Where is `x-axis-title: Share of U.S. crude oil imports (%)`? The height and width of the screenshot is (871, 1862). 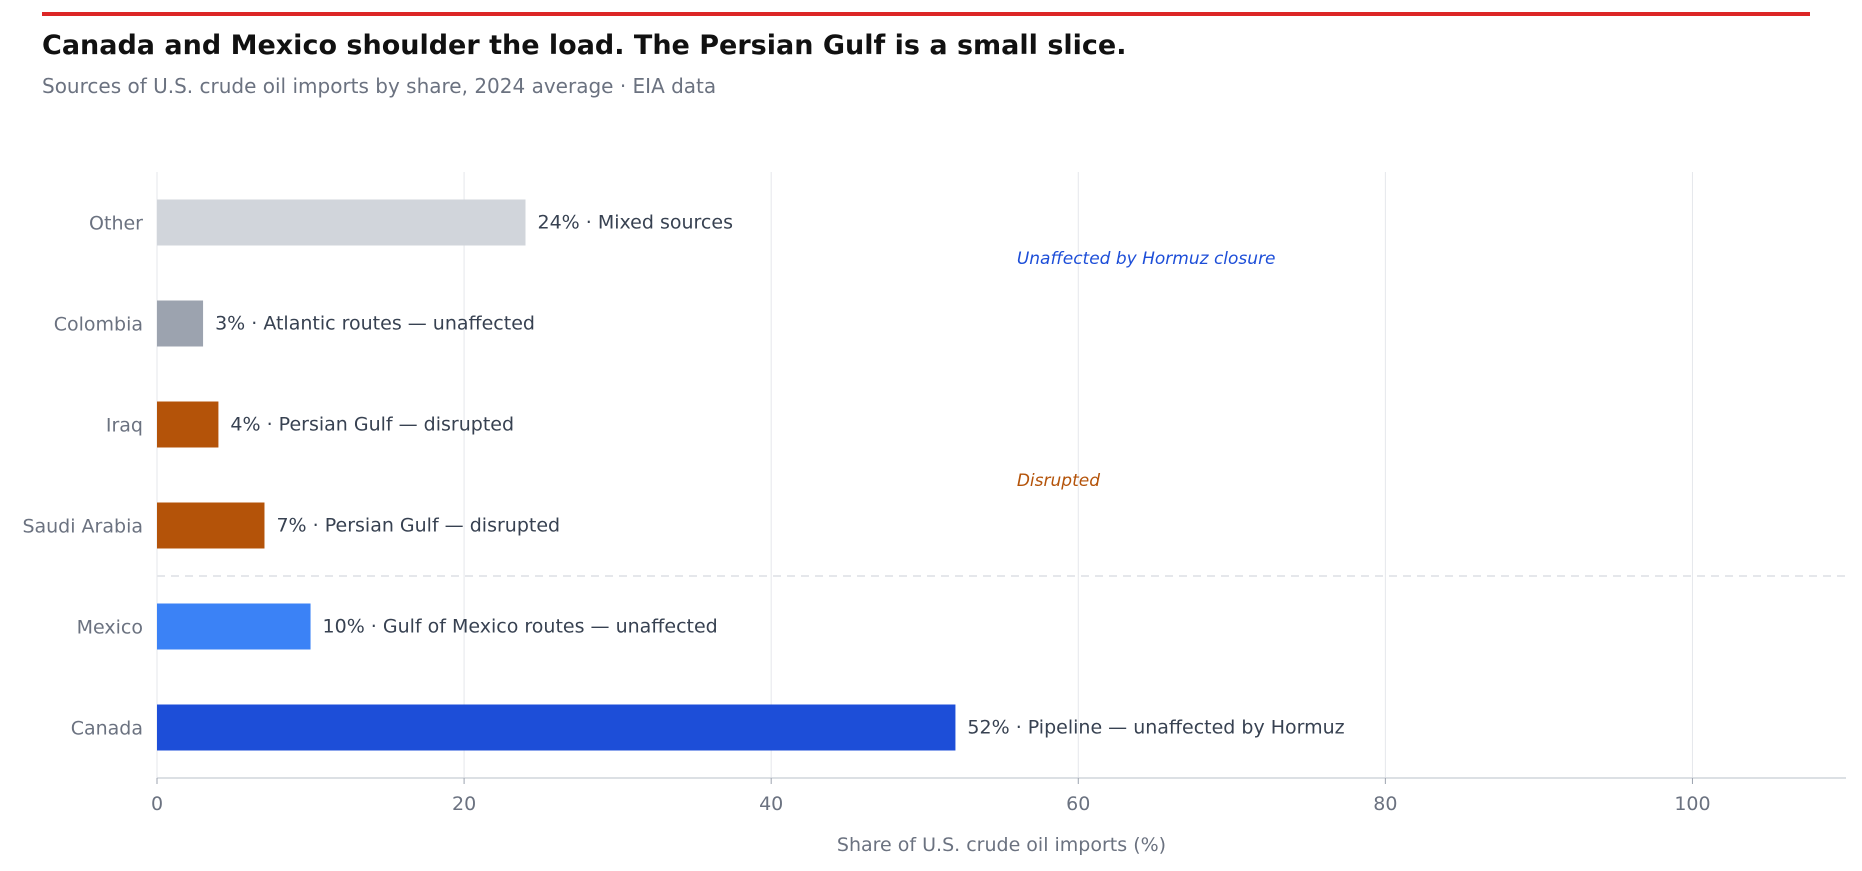
x-axis-title: Share of U.S. crude oil imports (%) is located at coordinates (1001, 845).